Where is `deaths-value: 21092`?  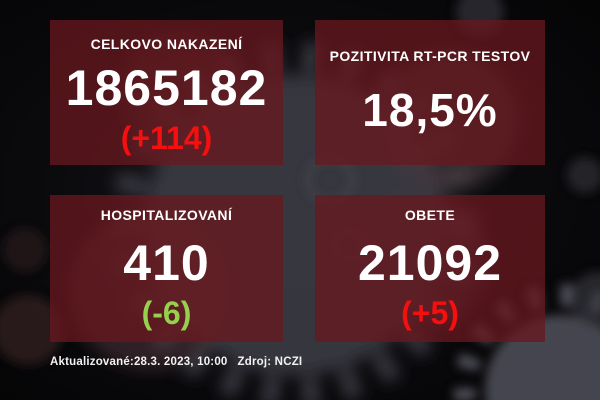
deaths-value: 21092 is located at coordinates (430, 262).